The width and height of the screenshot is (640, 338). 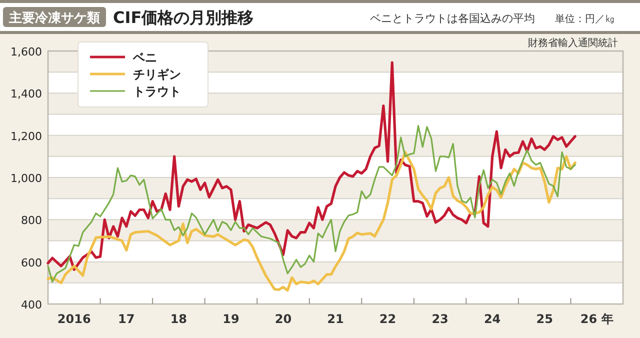 What do you see at coordinates (283, 319) in the screenshot?
I see `x-tick-label: 20` at bounding box center [283, 319].